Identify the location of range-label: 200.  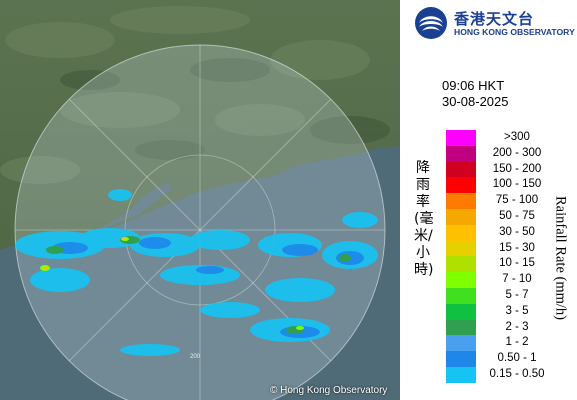
(195, 357).